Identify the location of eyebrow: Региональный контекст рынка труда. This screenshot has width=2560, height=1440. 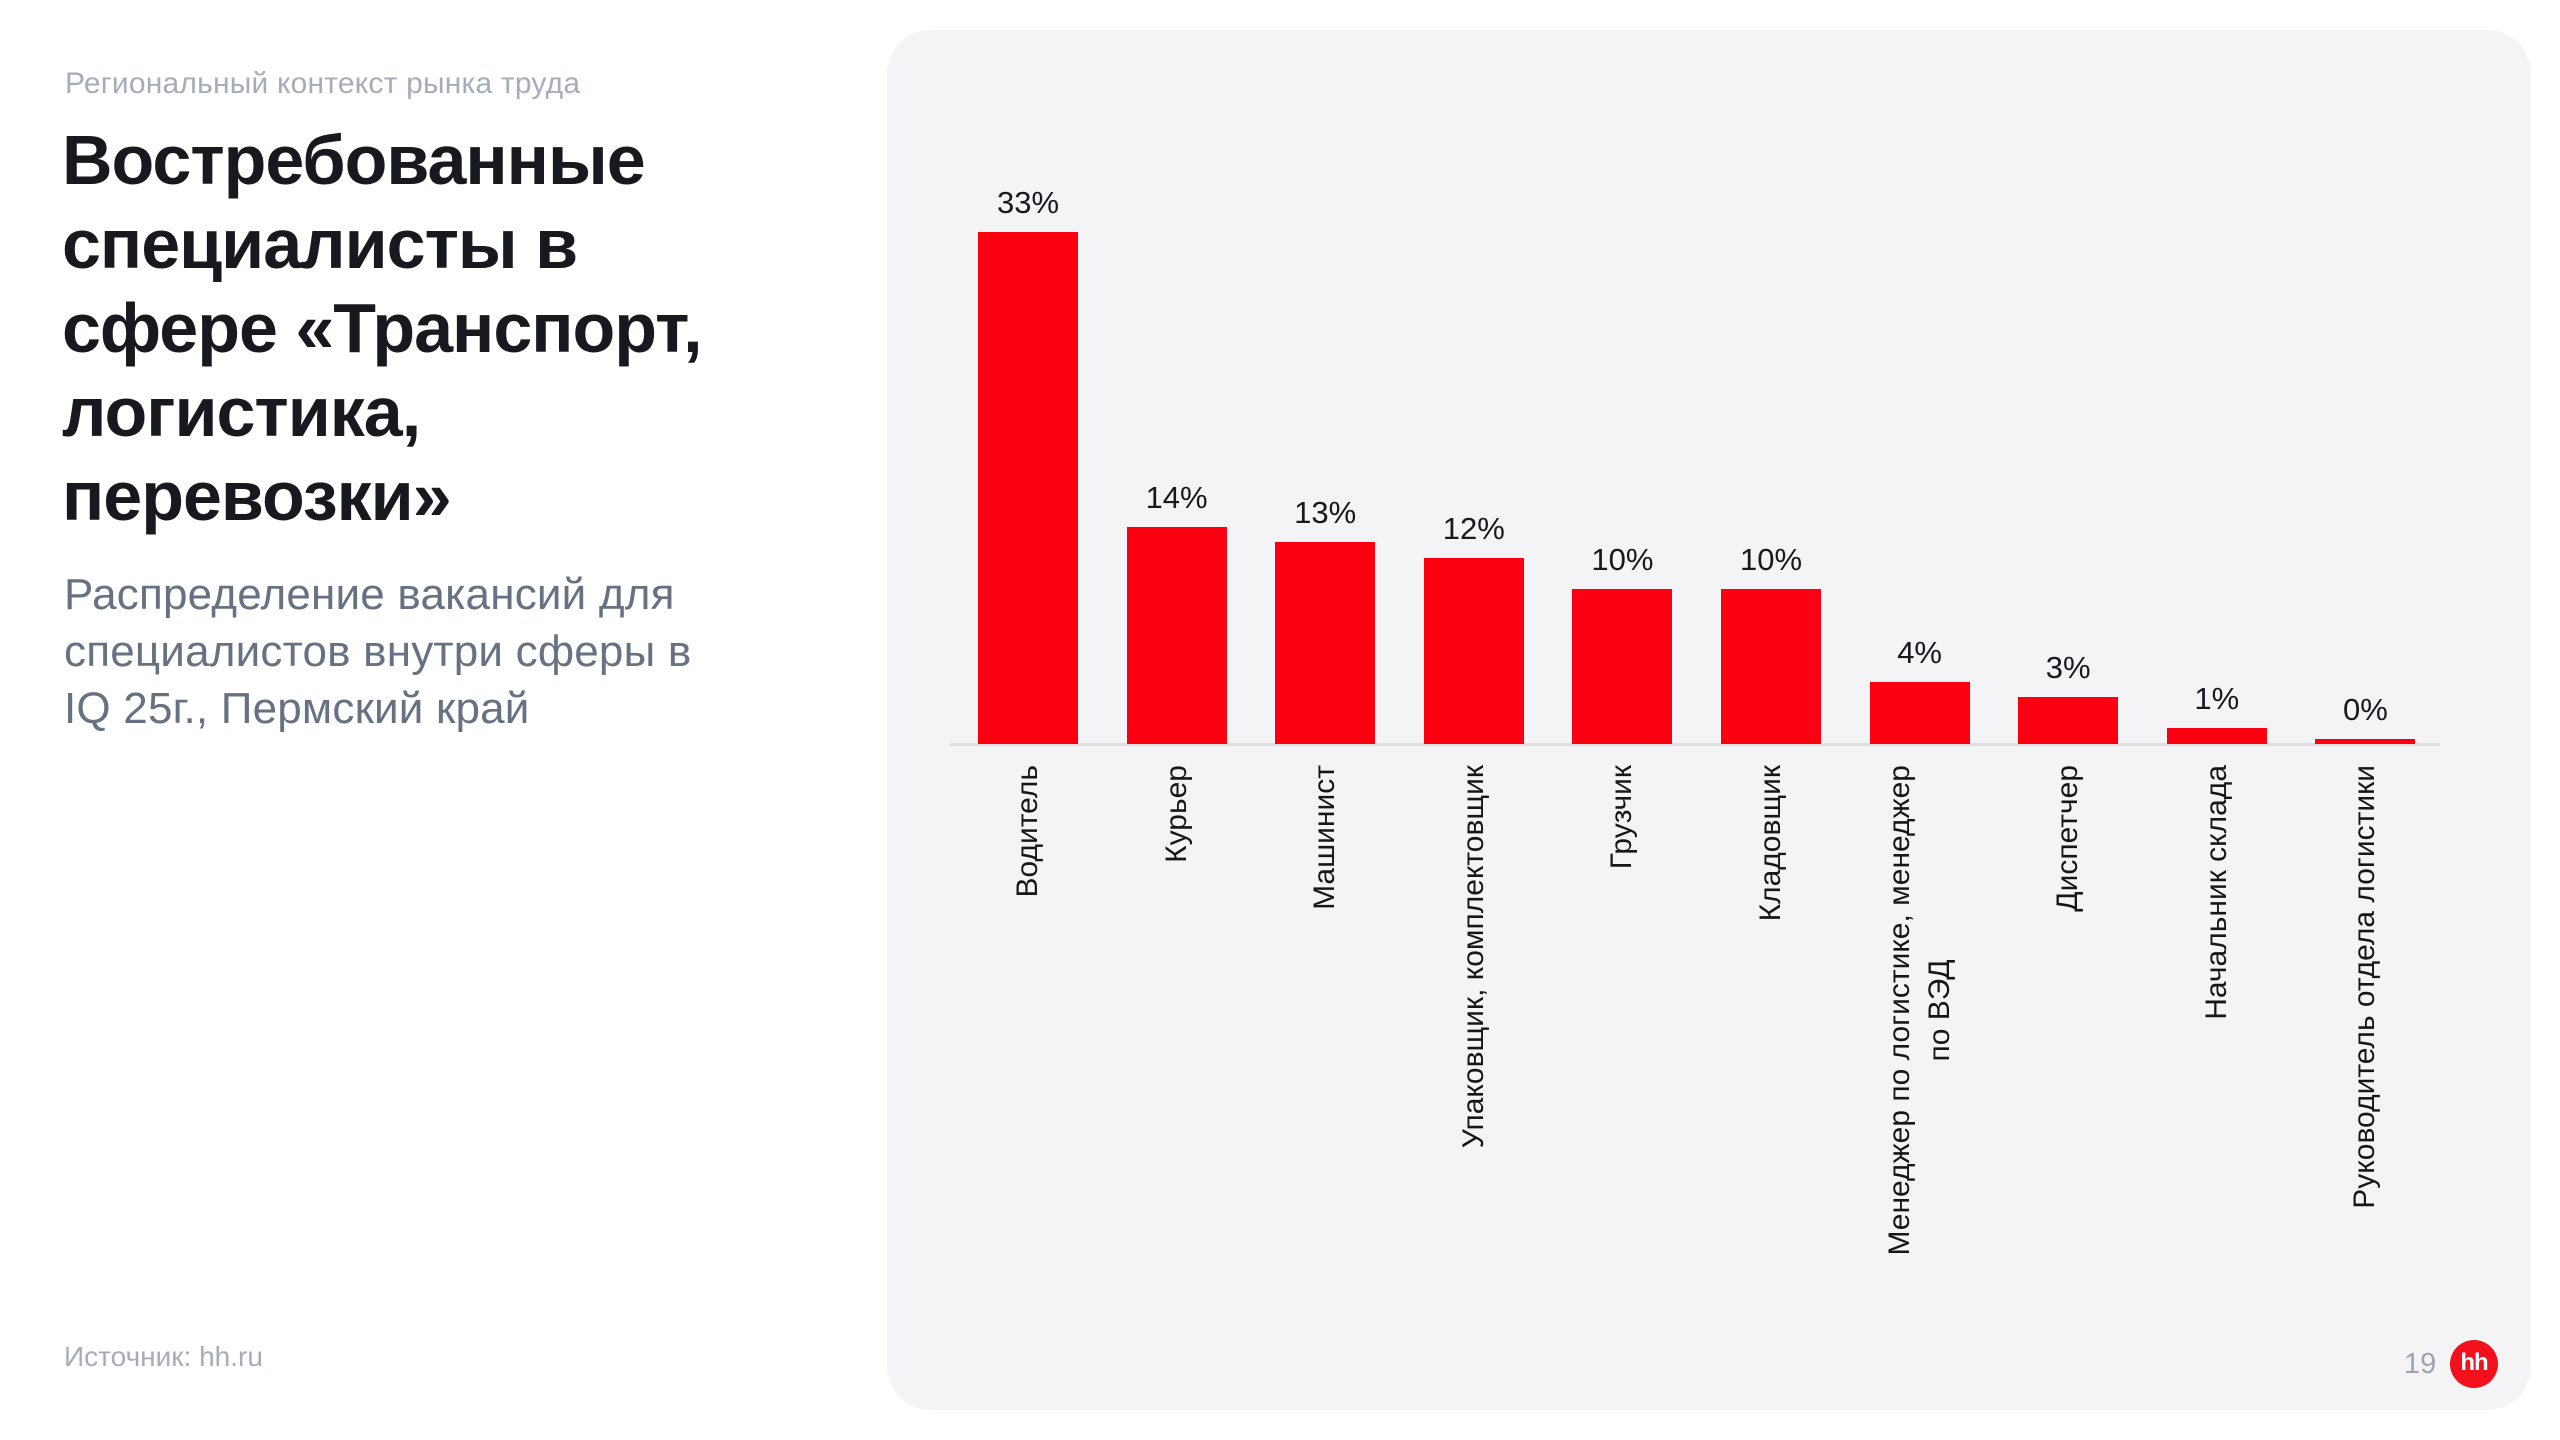
(323, 83).